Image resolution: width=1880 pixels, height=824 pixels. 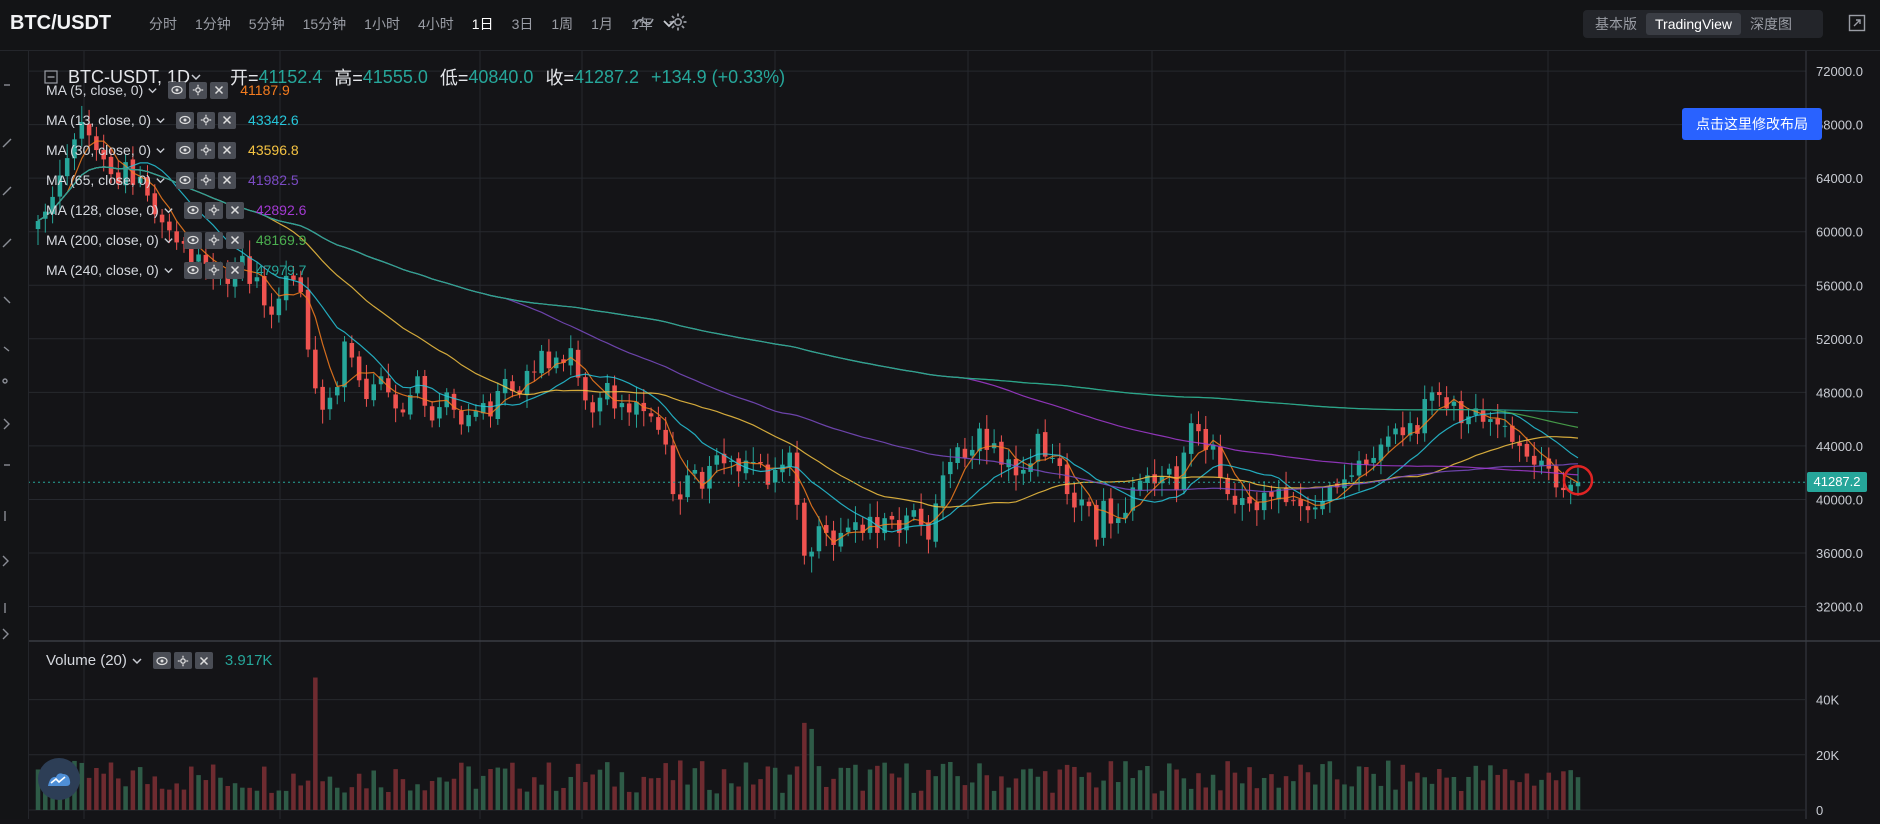 I want to click on ma-legend-row: MA (13, close, 0) 43342.6, so click(x=172, y=120).